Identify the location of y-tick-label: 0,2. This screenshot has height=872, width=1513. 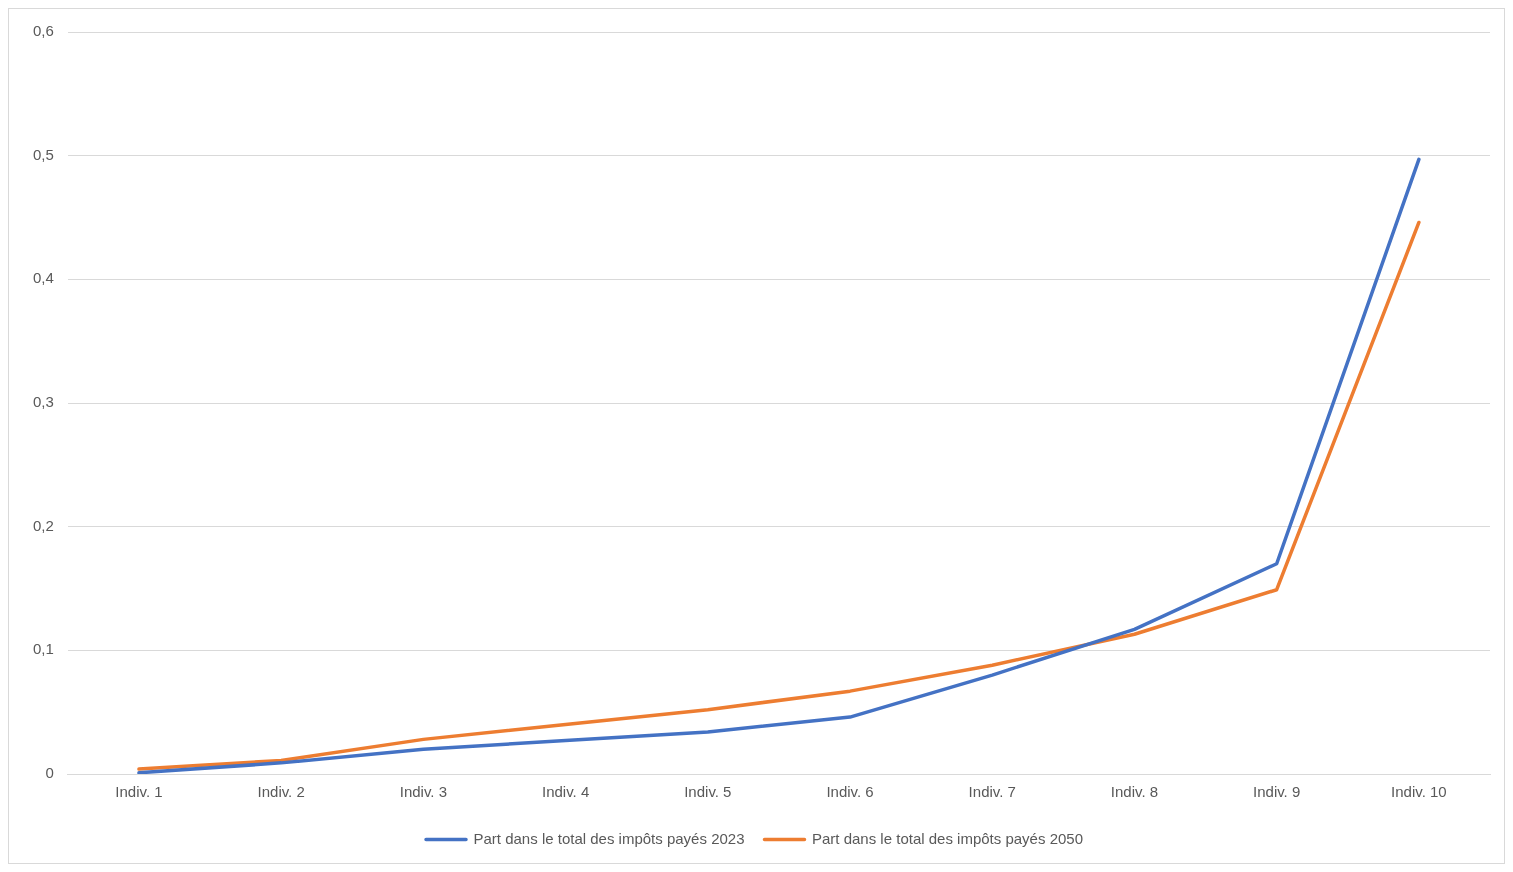
(43, 525).